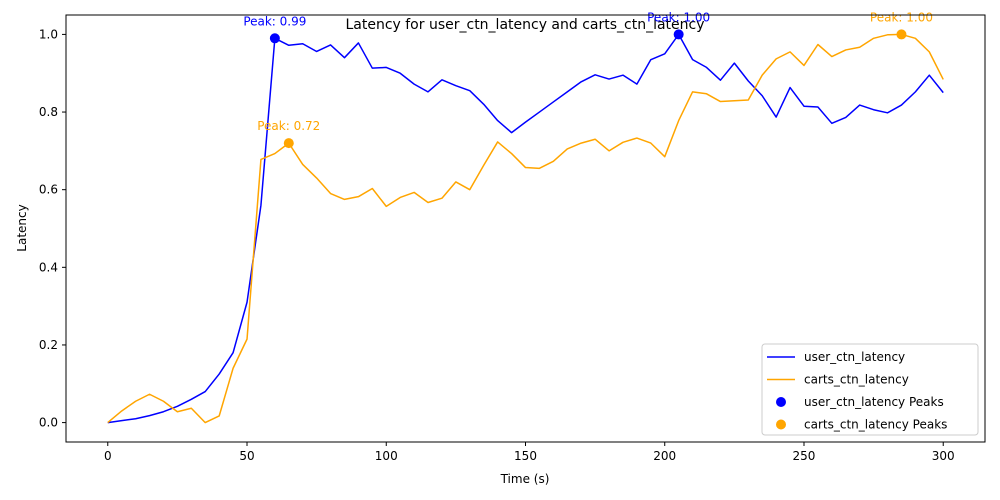 Image resolution: width=1000 pixels, height=500 pixels. Describe the element at coordinates (288, 126) in the screenshot. I see `peak-label: Peak: 0.72` at that location.